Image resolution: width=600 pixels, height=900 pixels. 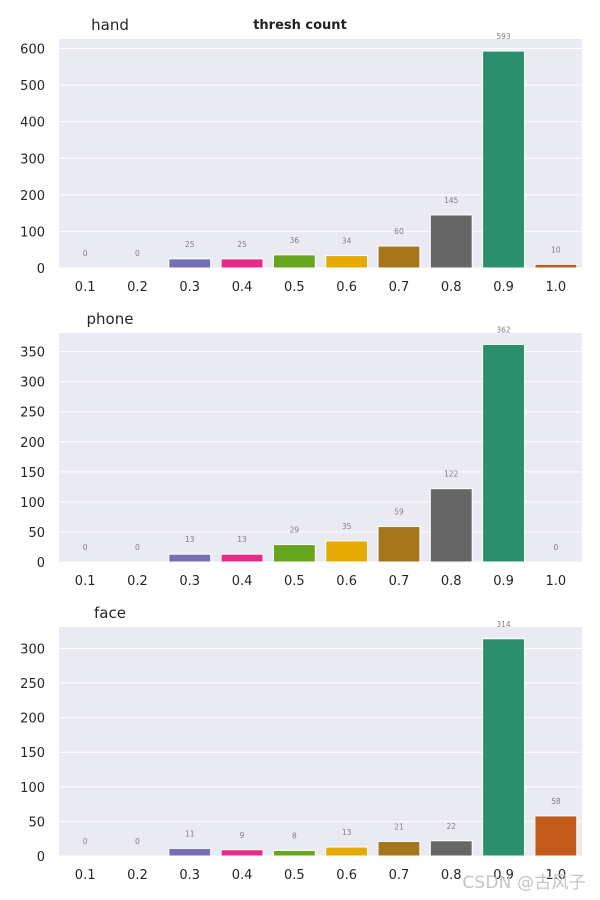 What do you see at coordinates (556, 801) in the screenshot?
I see `bar-value-label: 58` at bounding box center [556, 801].